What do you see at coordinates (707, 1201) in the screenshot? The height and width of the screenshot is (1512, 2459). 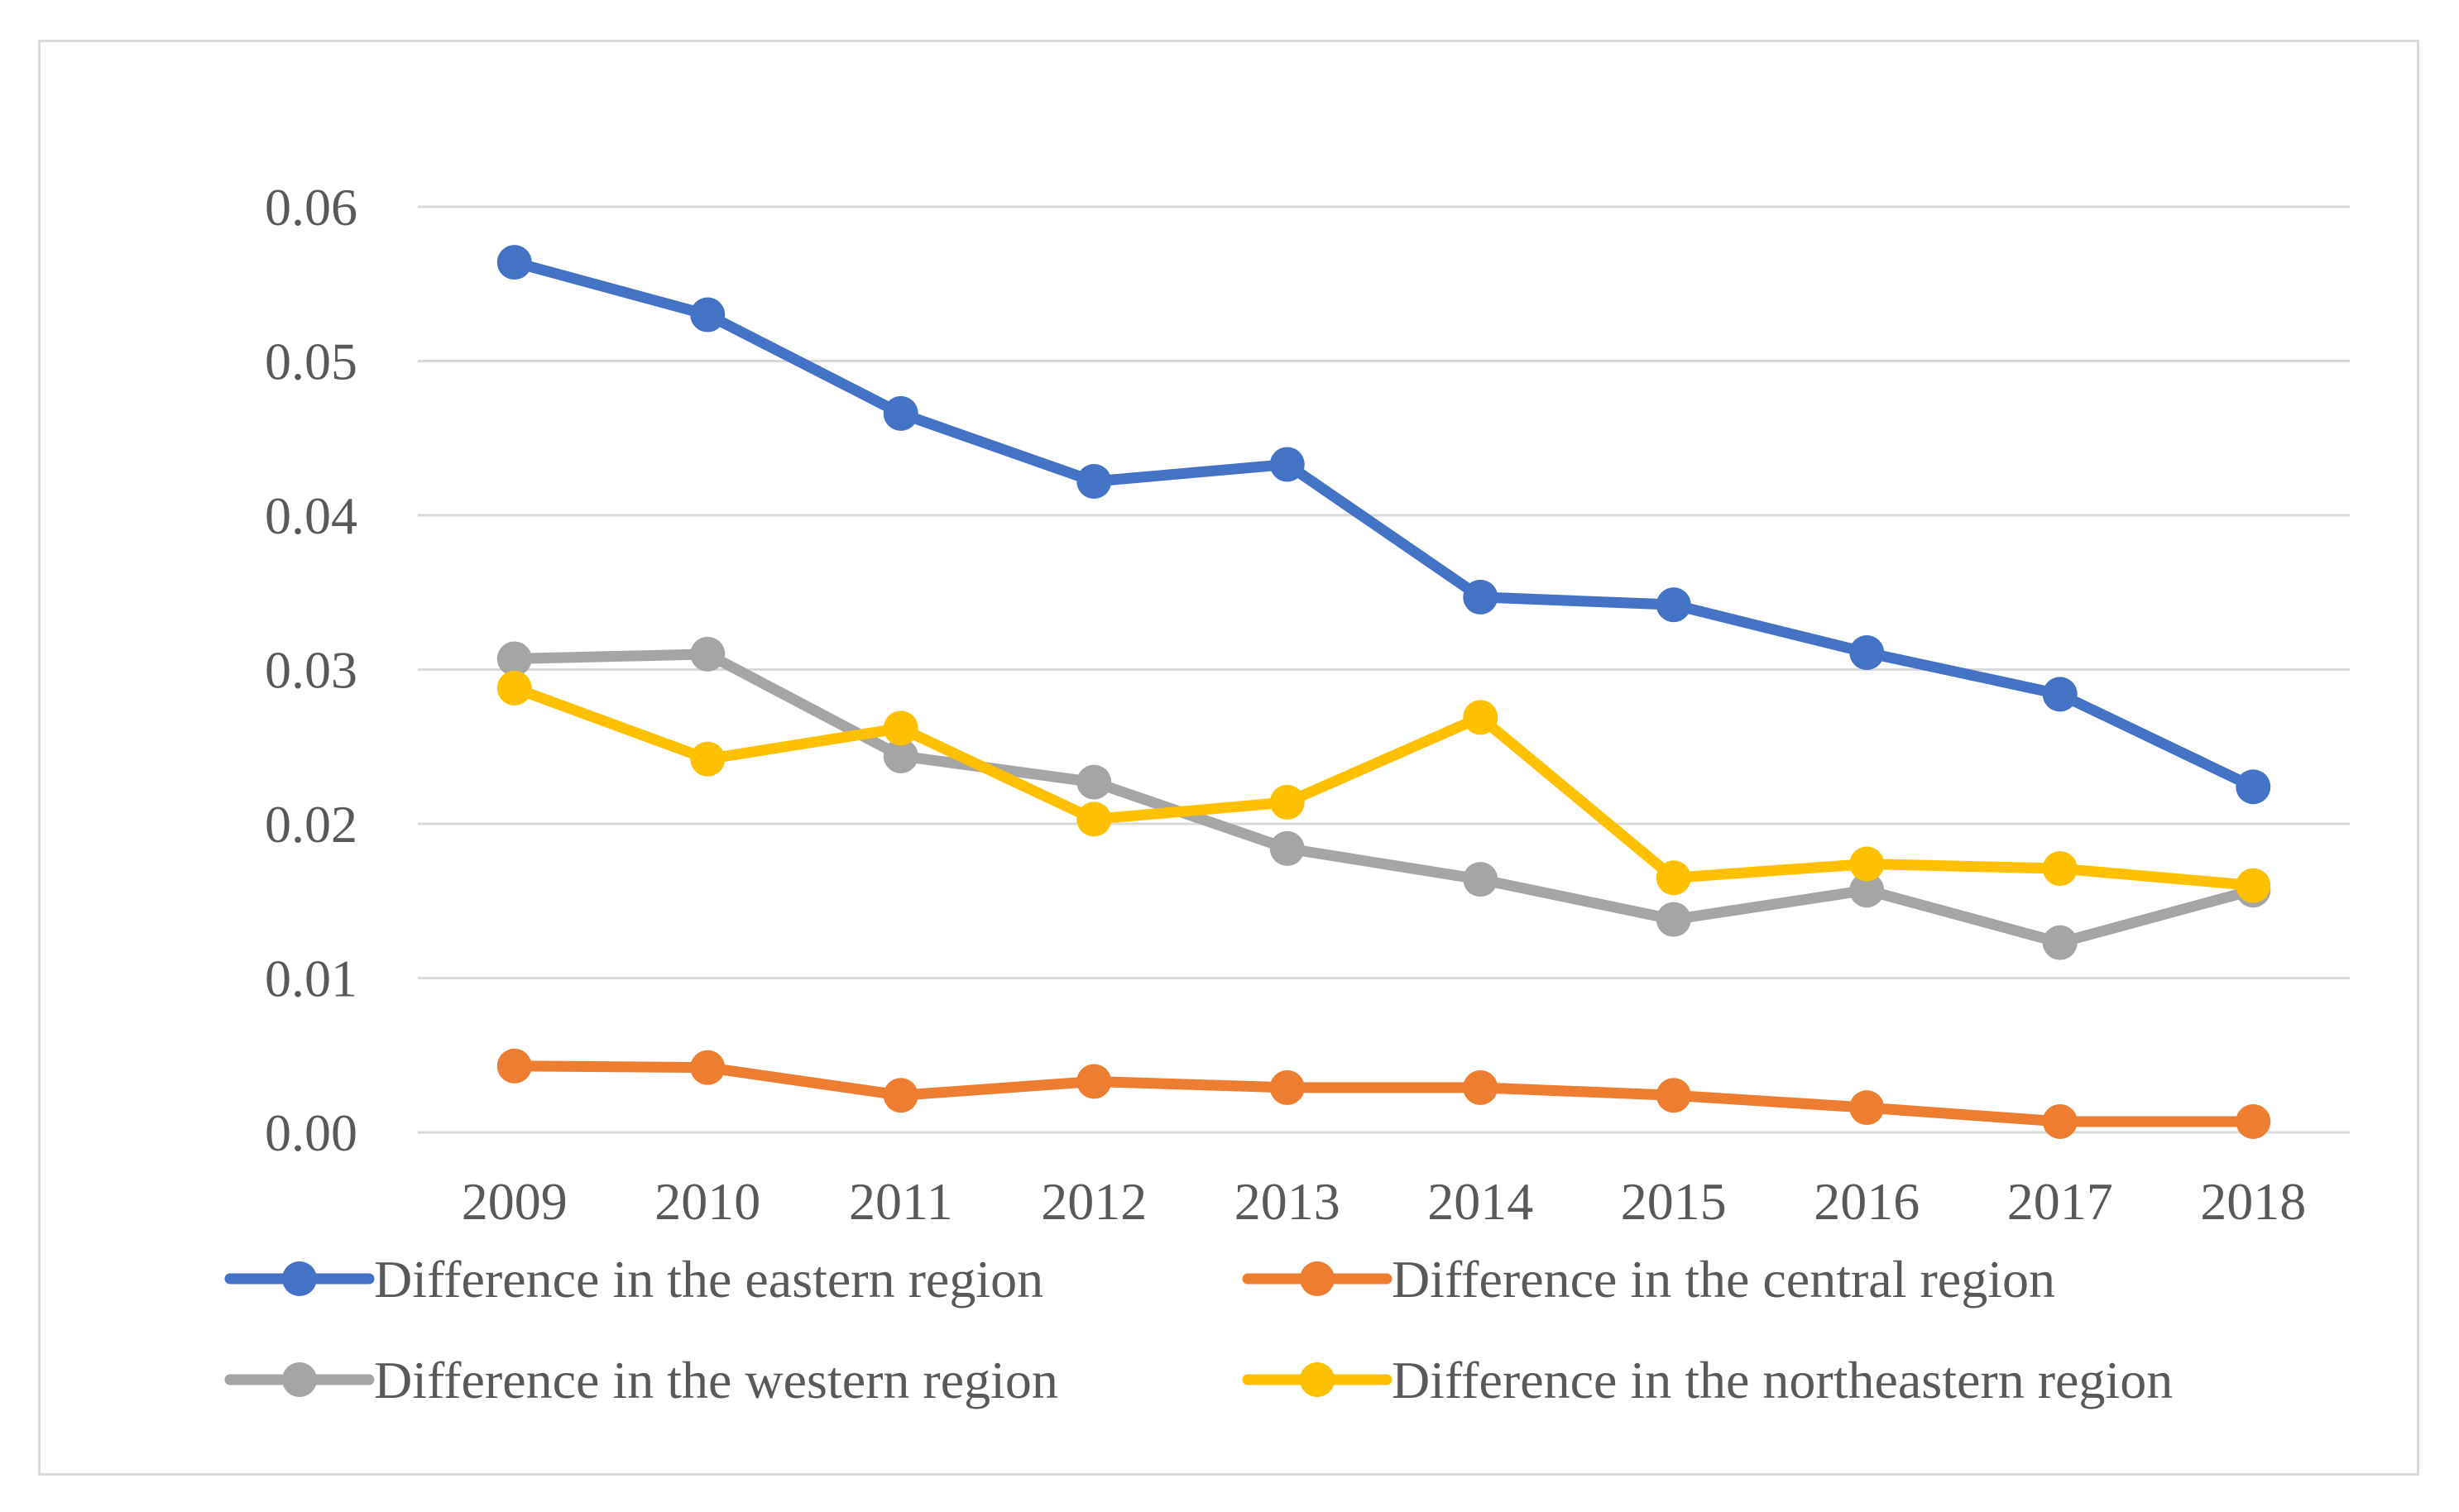 I see `x-tick-label: 2010` at bounding box center [707, 1201].